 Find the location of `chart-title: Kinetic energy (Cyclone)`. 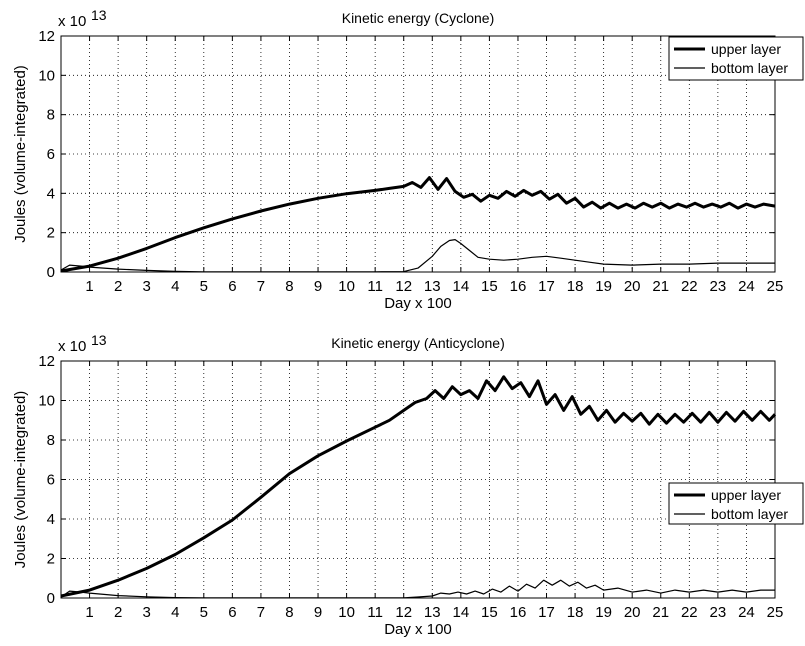

chart-title: Kinetic energy (Cyclone) is located at coordinates (418, 18).